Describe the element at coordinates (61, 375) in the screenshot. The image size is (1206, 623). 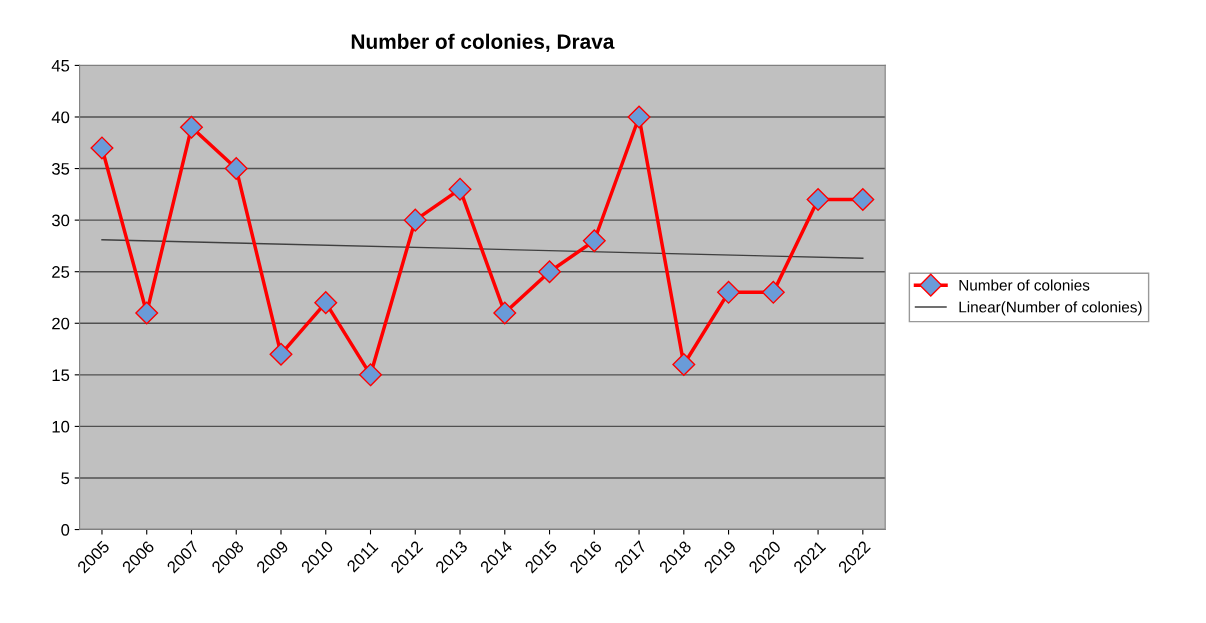
I see `y-tick-label: 15` at that location.